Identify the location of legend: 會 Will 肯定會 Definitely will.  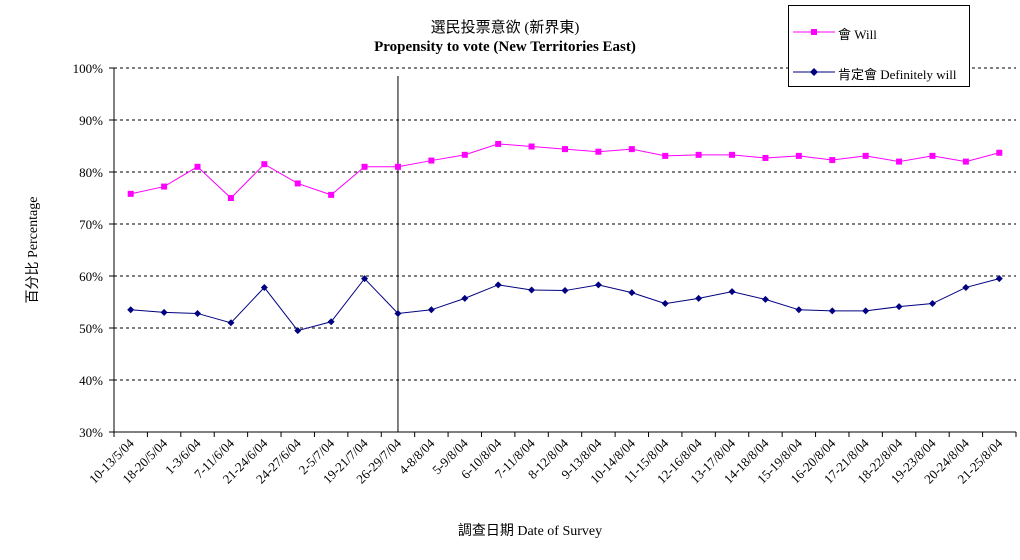
(879, 46).